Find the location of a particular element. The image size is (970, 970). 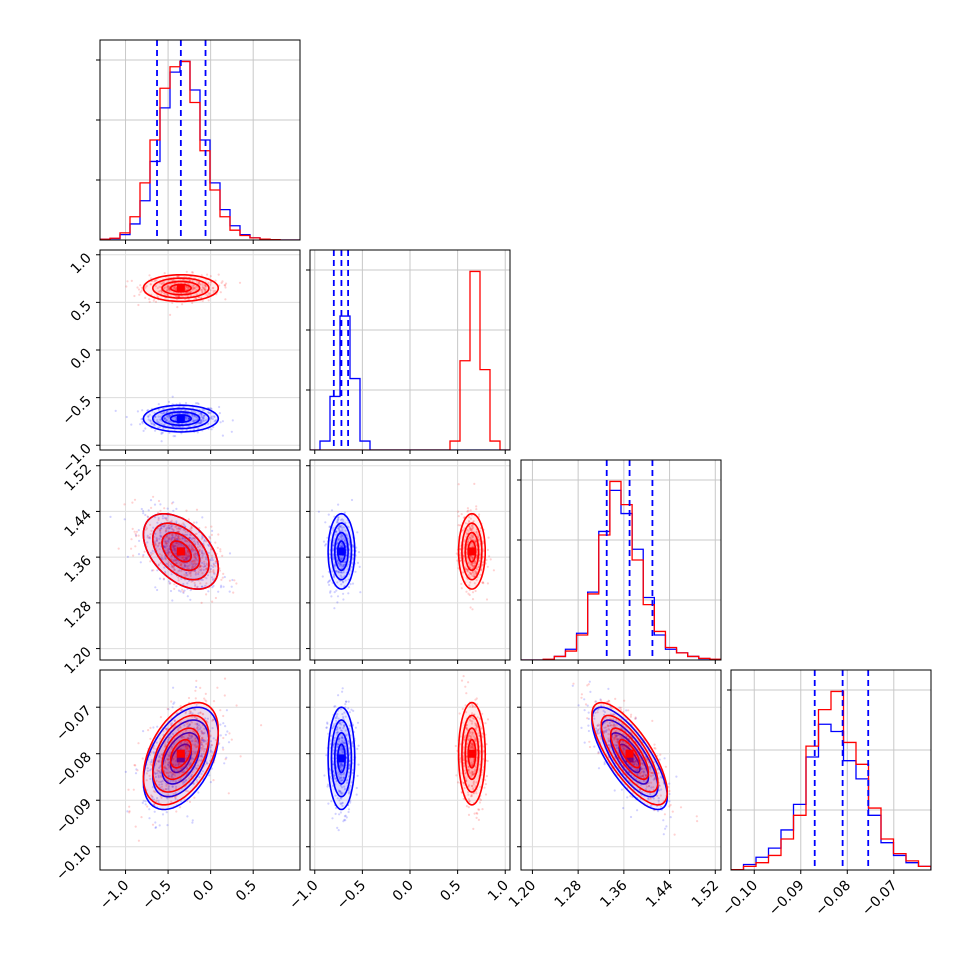

panel-frame is located at coordinates (410, 350).